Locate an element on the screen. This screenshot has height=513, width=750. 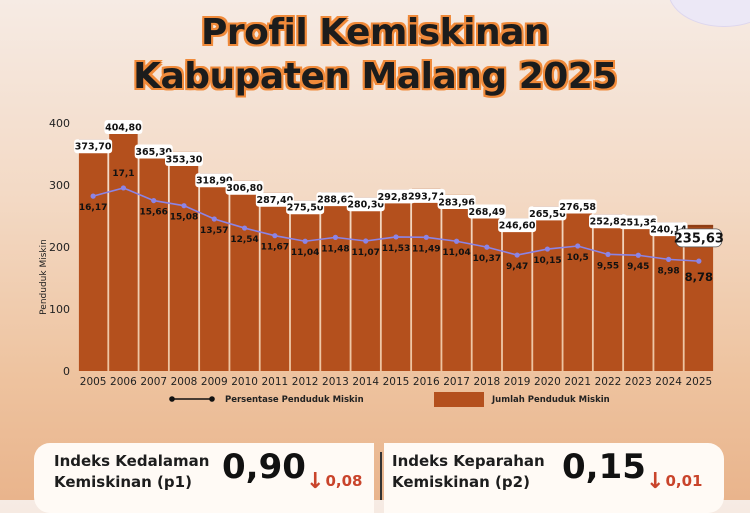
bar-value-label: 293,74 is located at coordinates (426, 196).